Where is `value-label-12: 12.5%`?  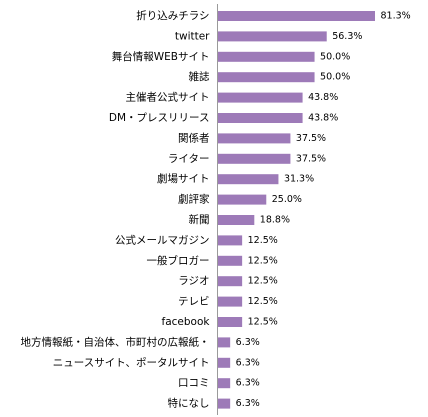 value-label-12: 12.5% is located at coordinates (263, 260).